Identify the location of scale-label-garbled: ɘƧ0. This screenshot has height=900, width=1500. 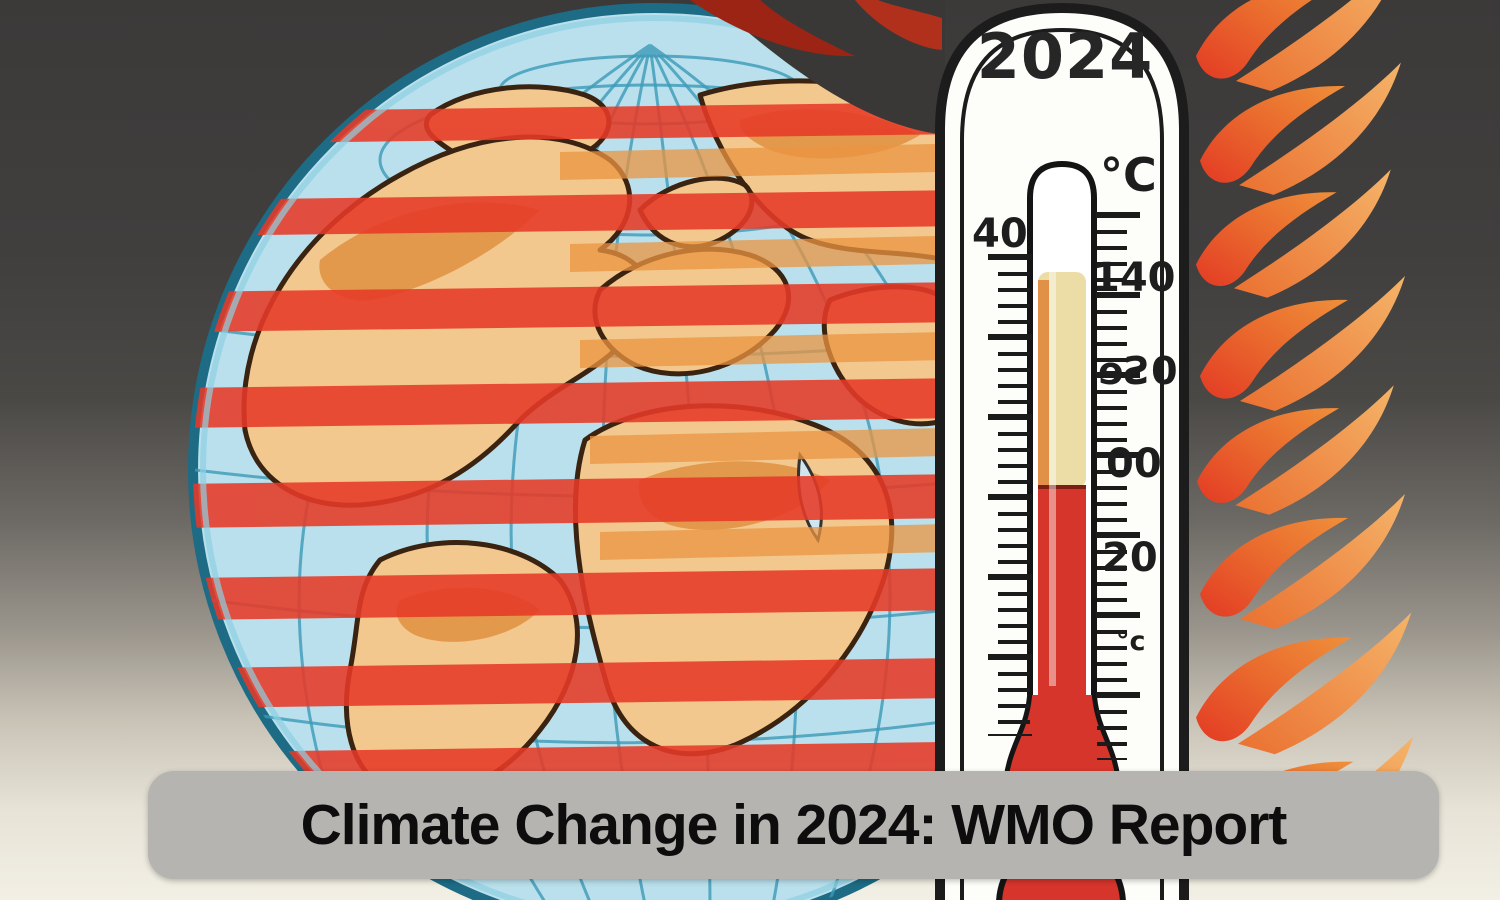
(1138, 371).